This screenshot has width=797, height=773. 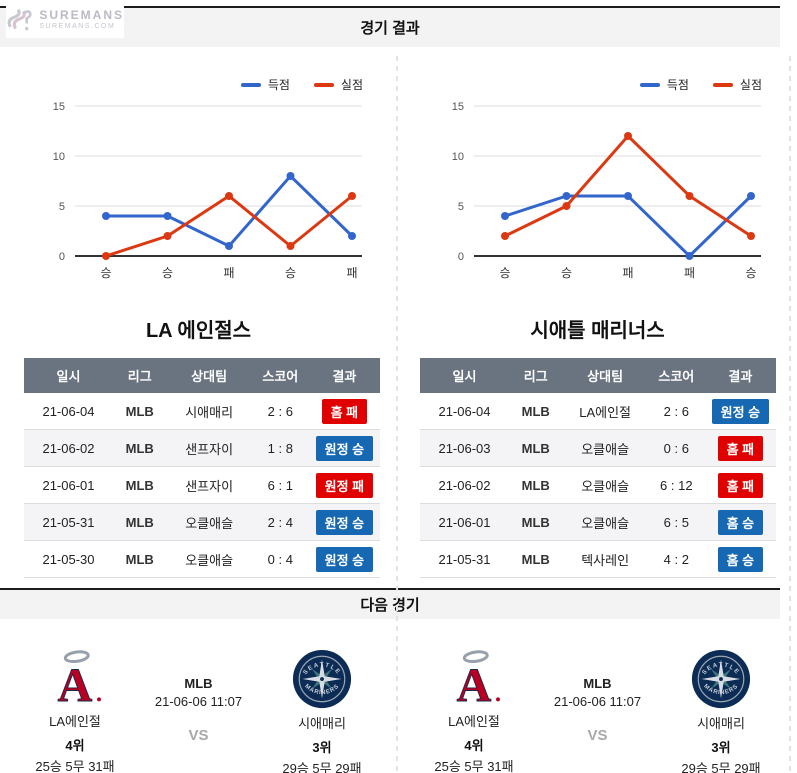 I want to click on team-title-la-angels: LA 에인절스, so click(x=198, y=331).